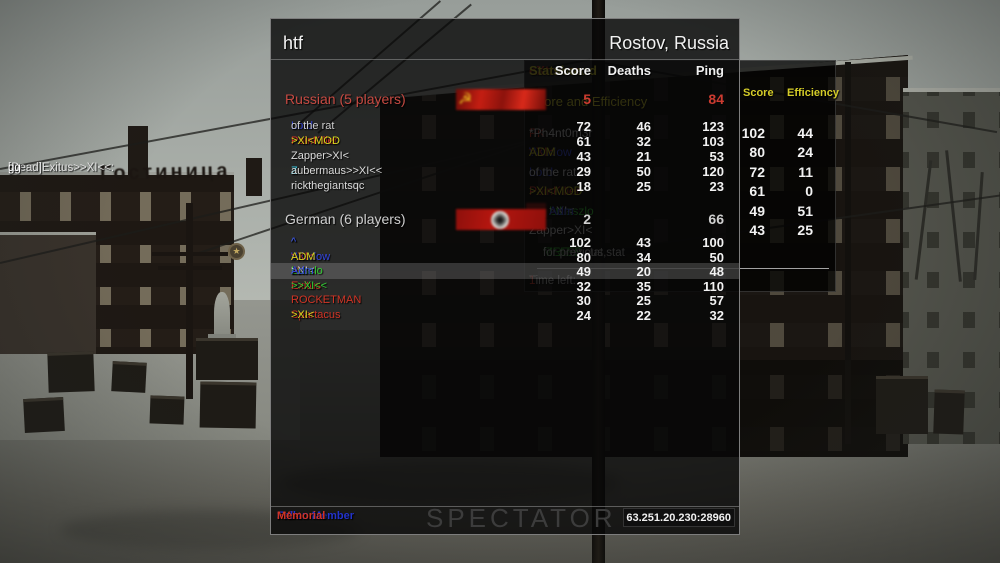 The width and height of the screenshot is (1000, 563). I want to click on stats-score: 43, so click(757, 230).